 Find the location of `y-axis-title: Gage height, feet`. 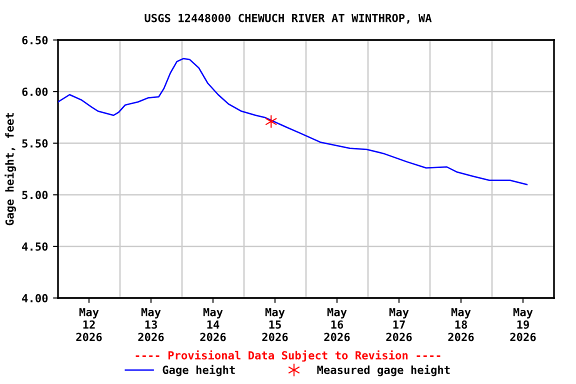

y-axis-title: Gage height, feet is located at coordinates (10, 169).